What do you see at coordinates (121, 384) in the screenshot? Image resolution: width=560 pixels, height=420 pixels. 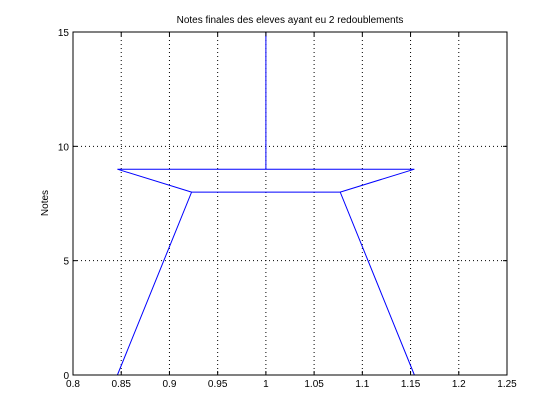 I see `x-tick-label: 0.85` at bounding box center [121, 384].